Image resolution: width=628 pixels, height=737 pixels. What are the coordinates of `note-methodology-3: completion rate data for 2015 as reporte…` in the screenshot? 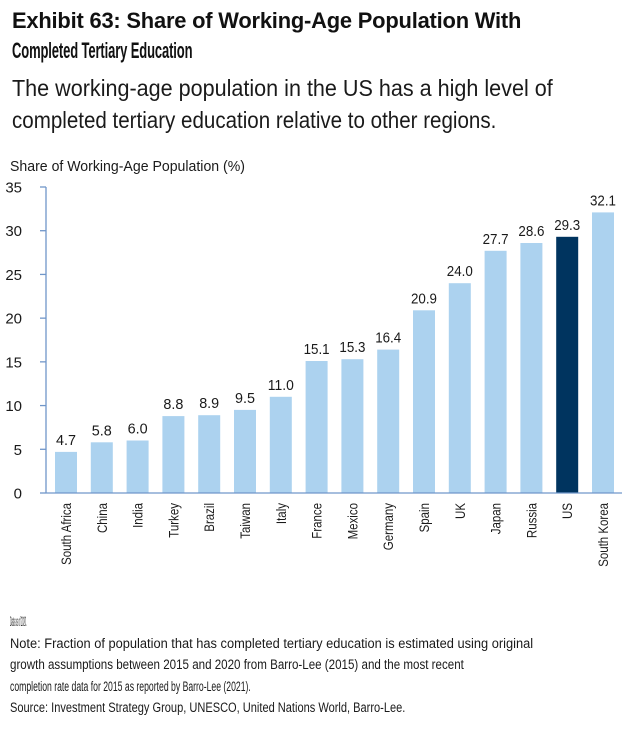 It's located at (130, 686).